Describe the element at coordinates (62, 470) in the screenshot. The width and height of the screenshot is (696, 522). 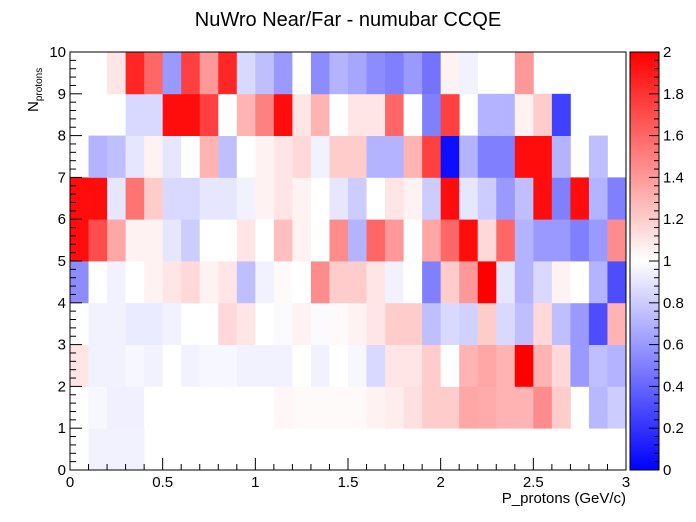
I see `y-tick-label: 0` at that location.